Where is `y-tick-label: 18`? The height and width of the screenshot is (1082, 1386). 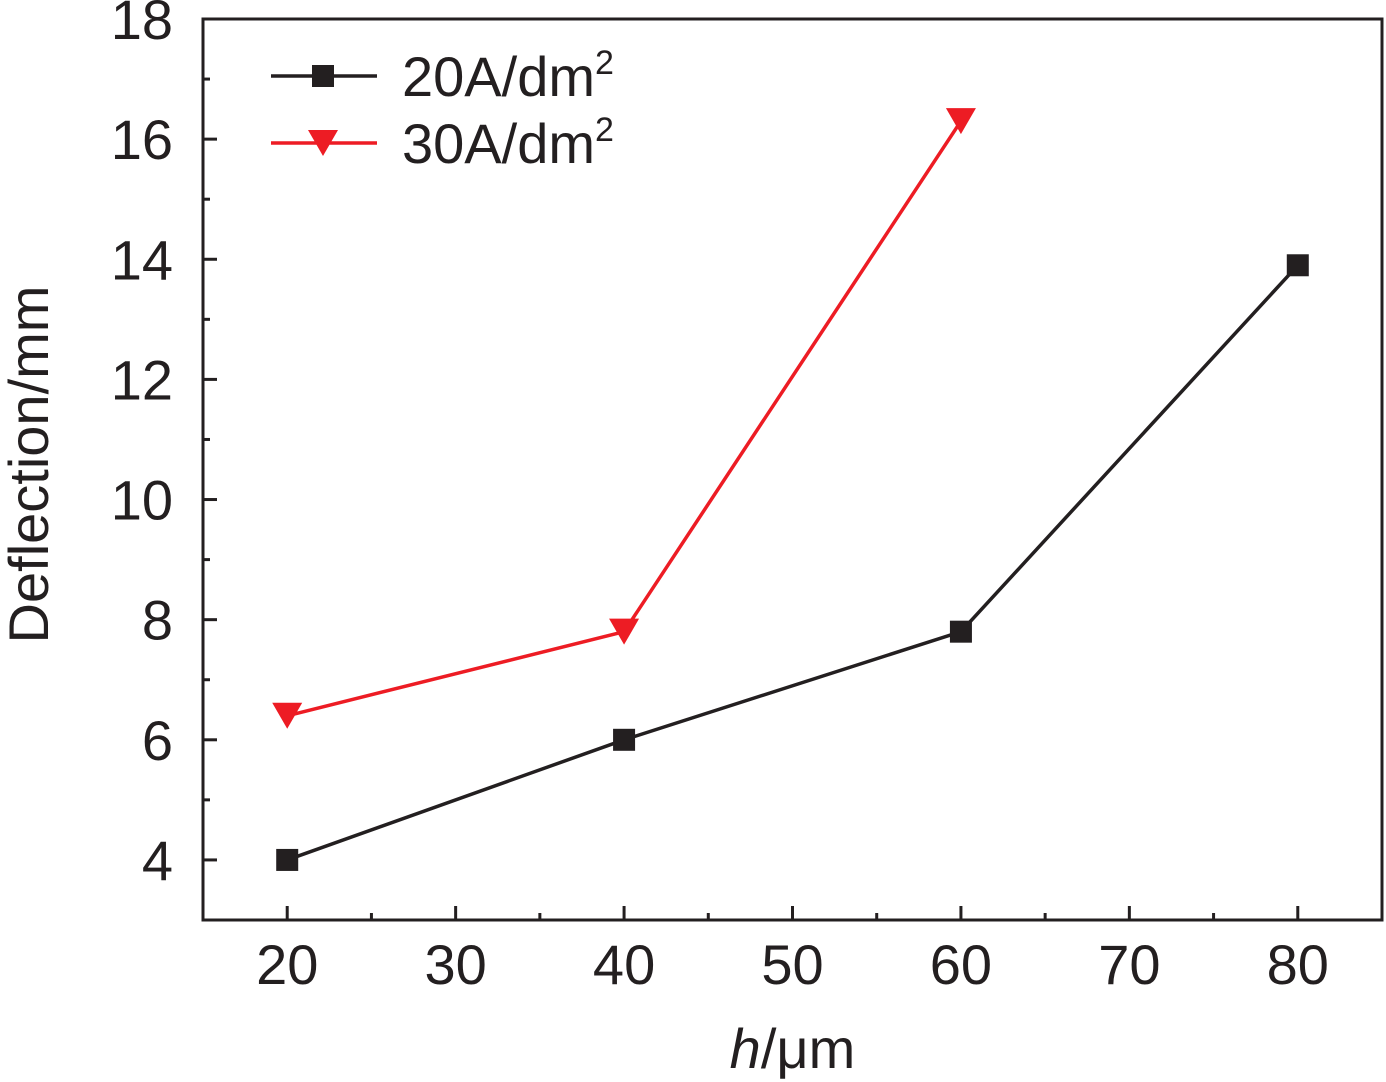
y-tick-label: 18 is located at coordinates (142, 25).